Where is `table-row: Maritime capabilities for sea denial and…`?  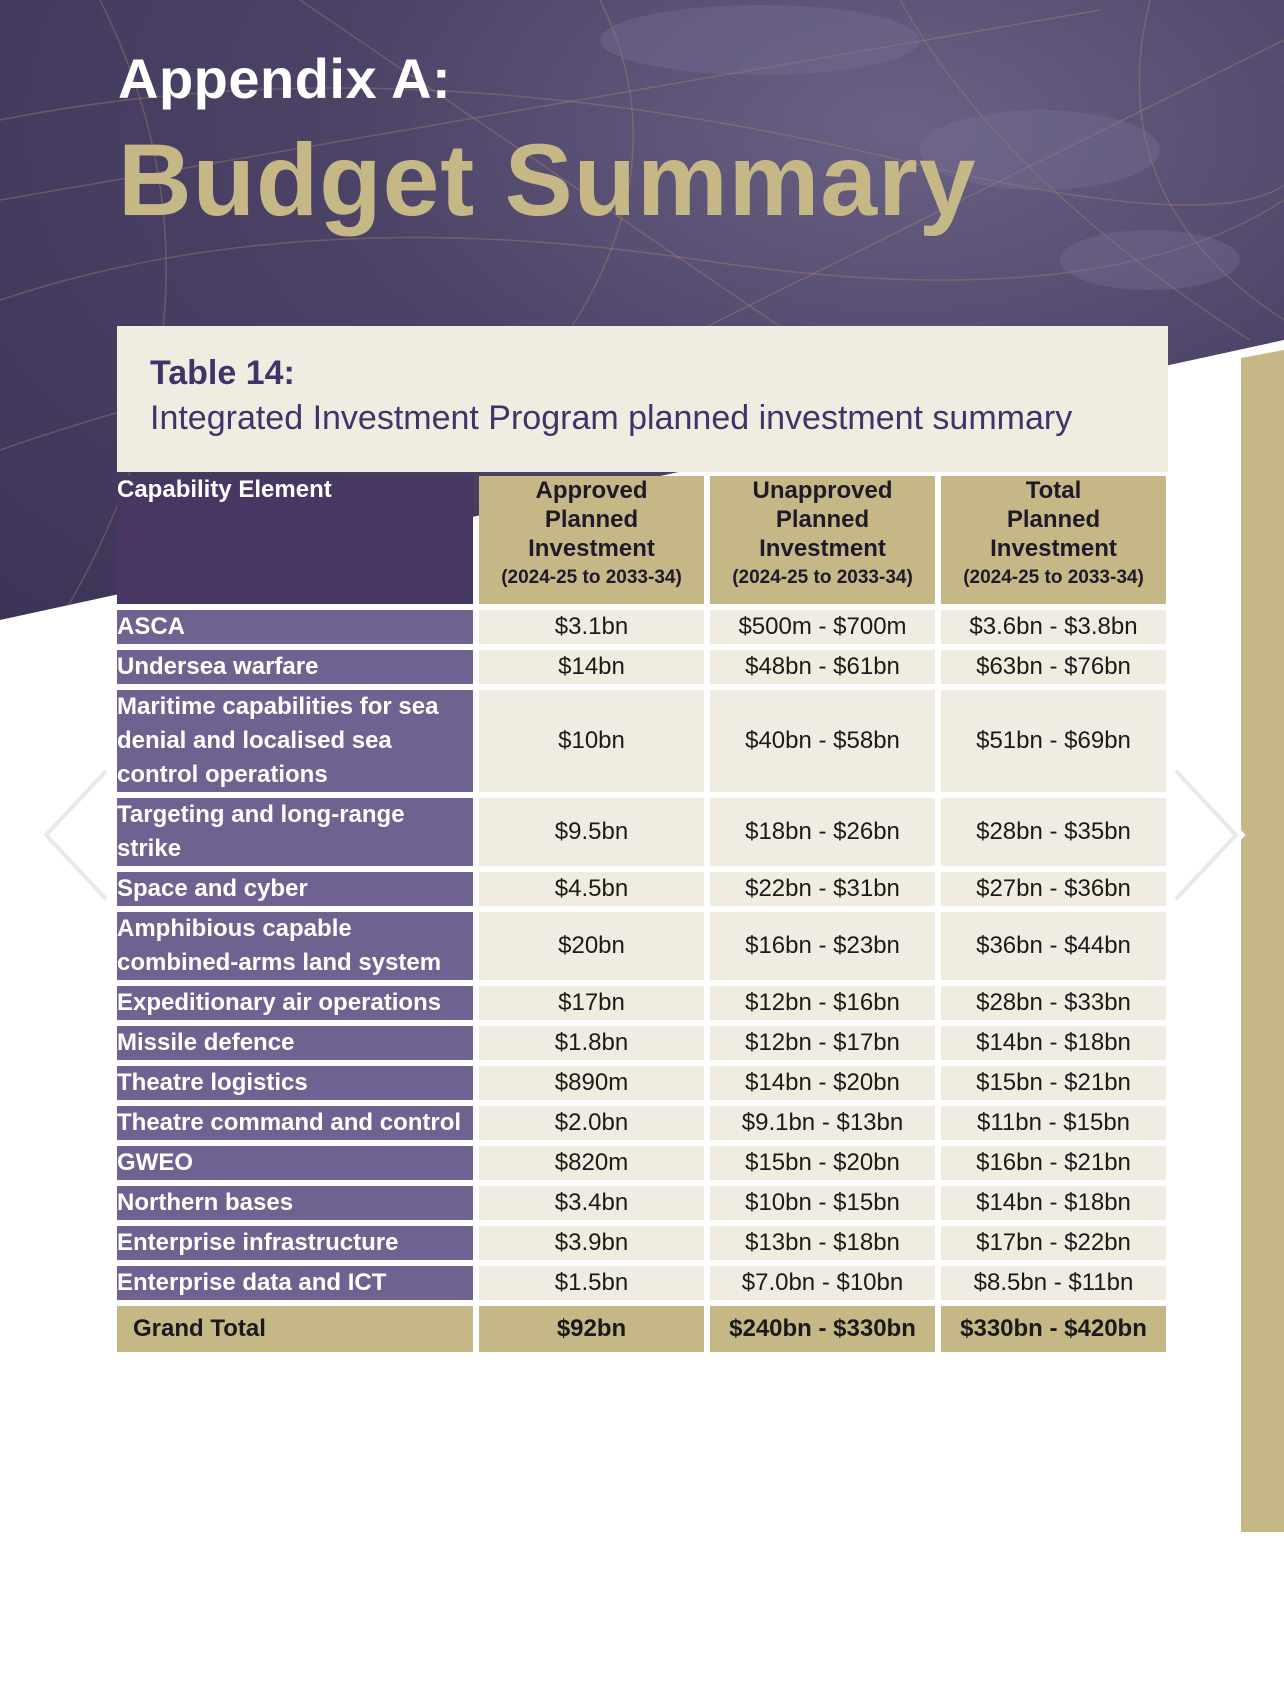 table-row: Maritime capabilities for sea denial and… is located at coordinates (641, 741).